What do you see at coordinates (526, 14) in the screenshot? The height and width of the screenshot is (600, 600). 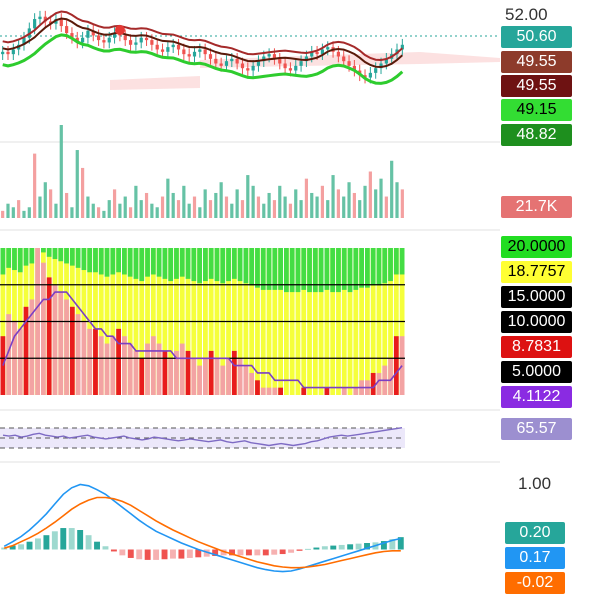 I see `price-scale-label: 52.00` at bounding box center [526, 14].